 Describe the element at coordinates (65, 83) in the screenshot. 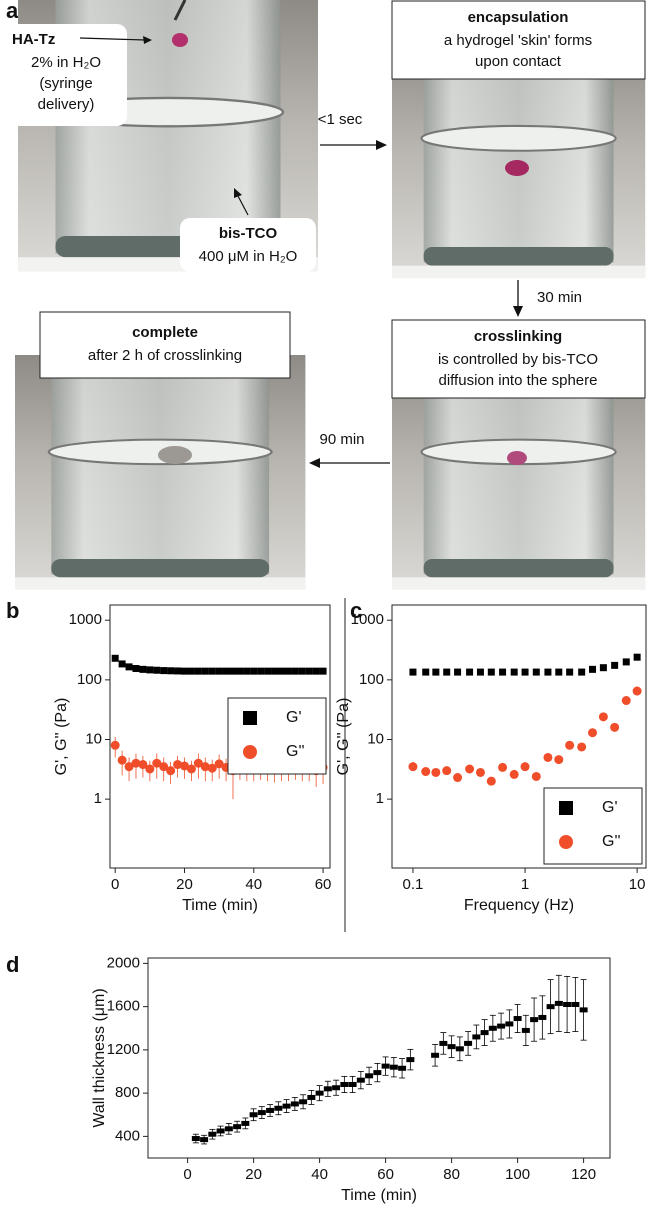

I see `label-text: (syringe` at that location.